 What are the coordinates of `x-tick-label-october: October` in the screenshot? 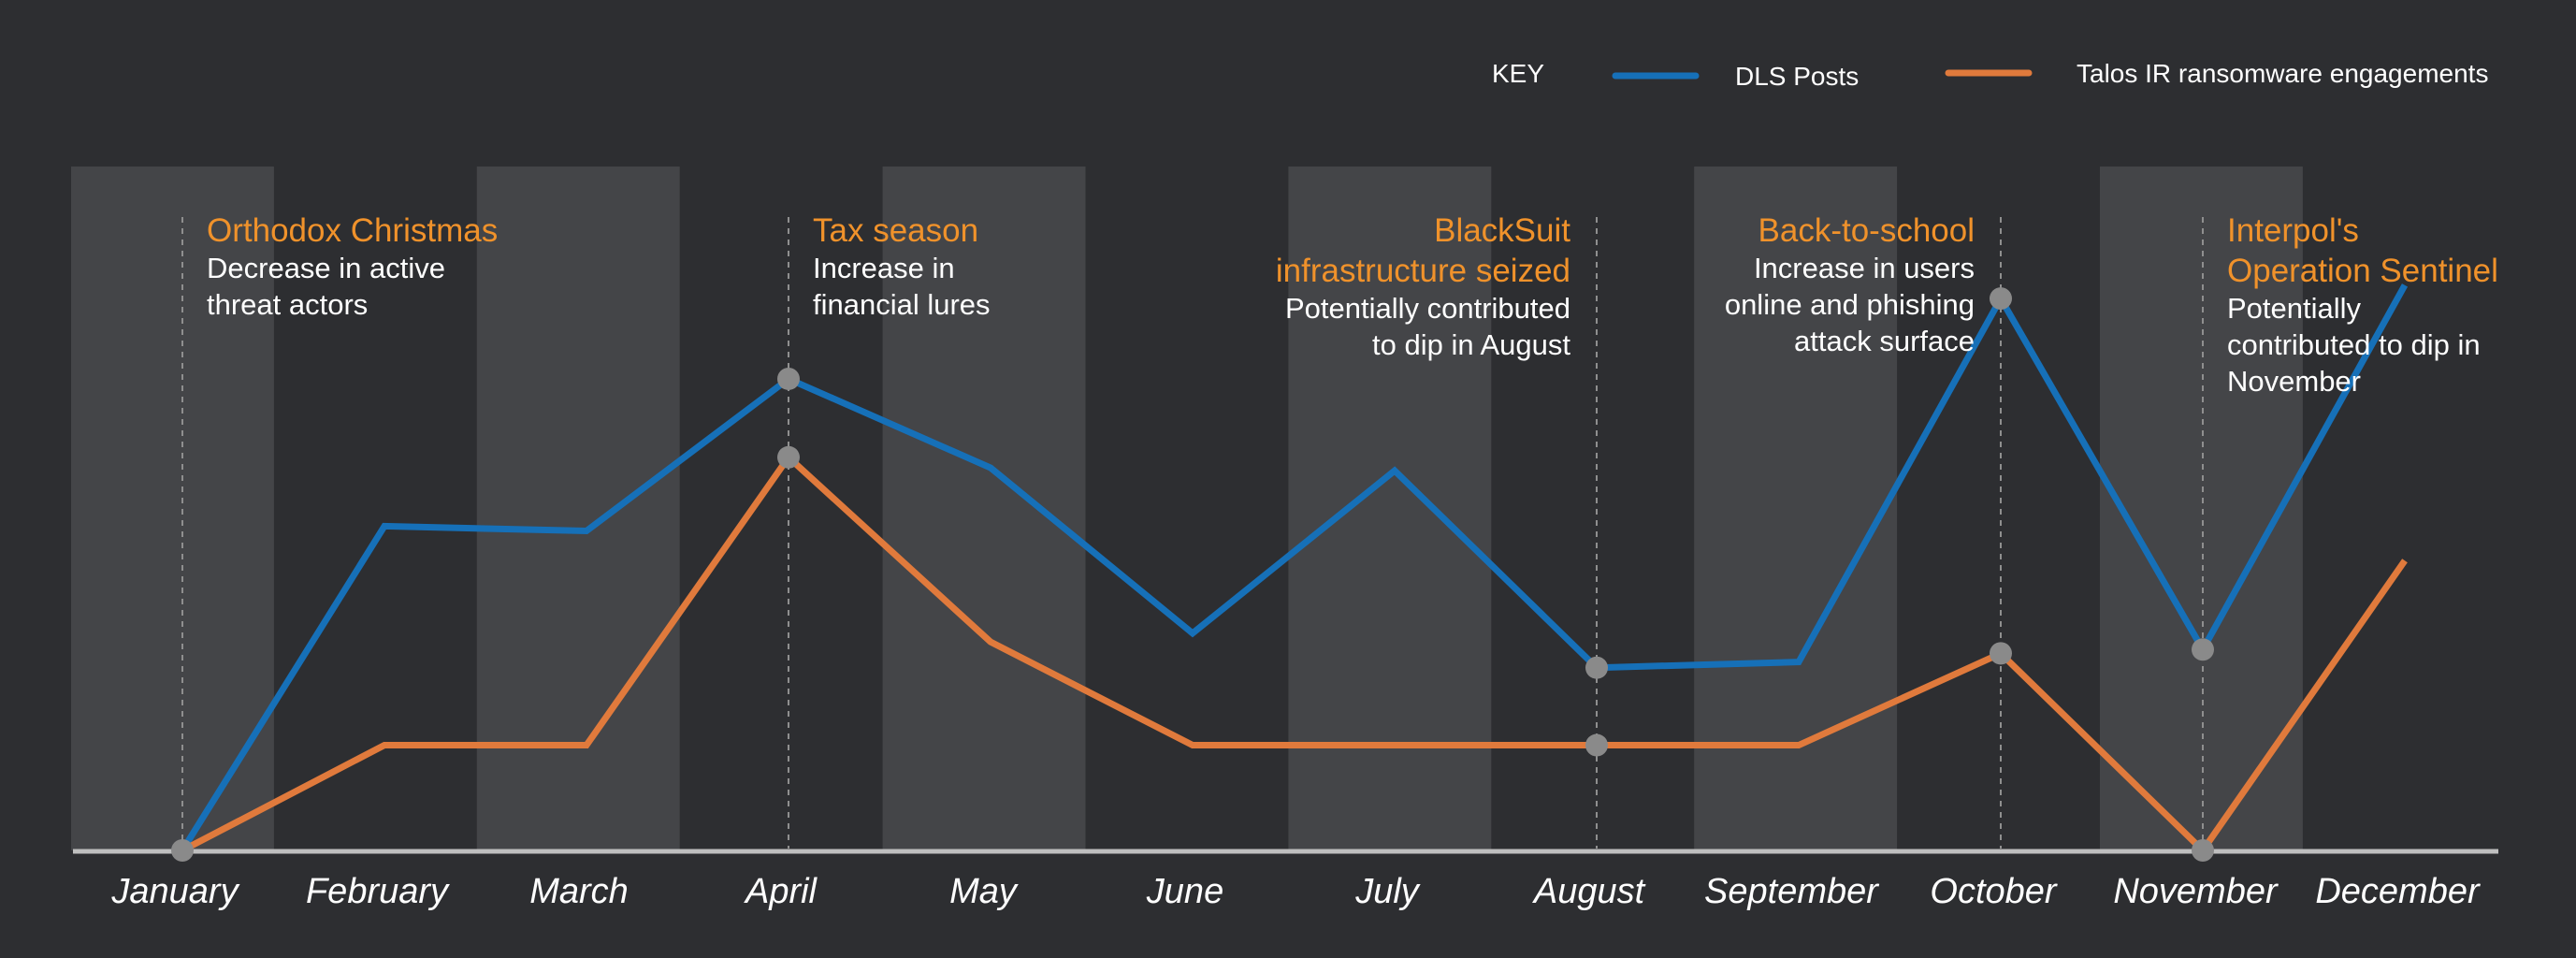 It's located at (1994, 891).